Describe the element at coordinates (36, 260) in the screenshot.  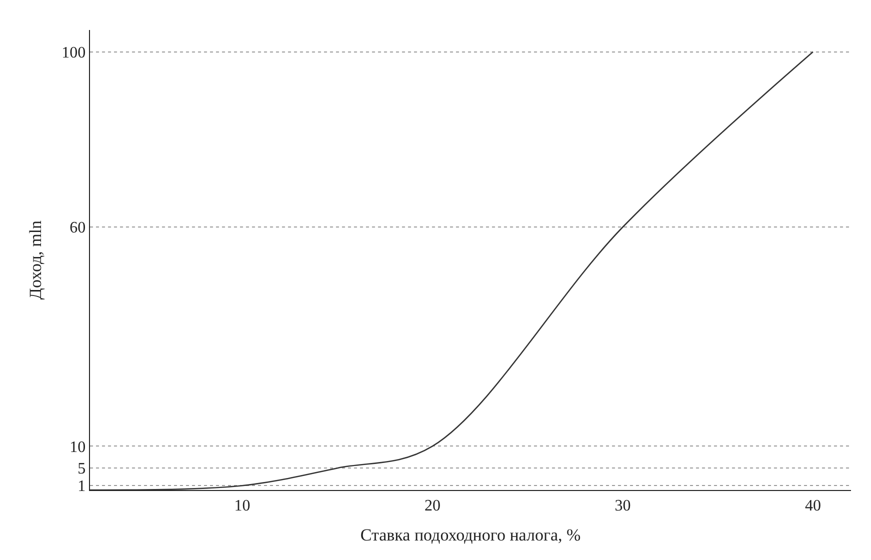
I see `y-axis-title: Доход, mln` at that location.